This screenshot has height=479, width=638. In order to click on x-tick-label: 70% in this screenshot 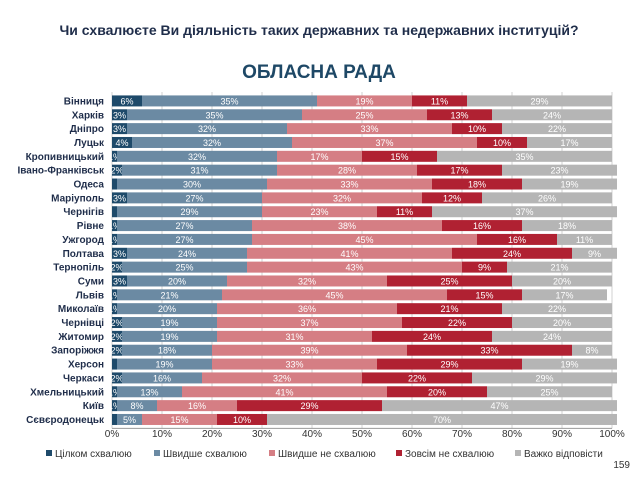, I will do `click(462, 434)`.